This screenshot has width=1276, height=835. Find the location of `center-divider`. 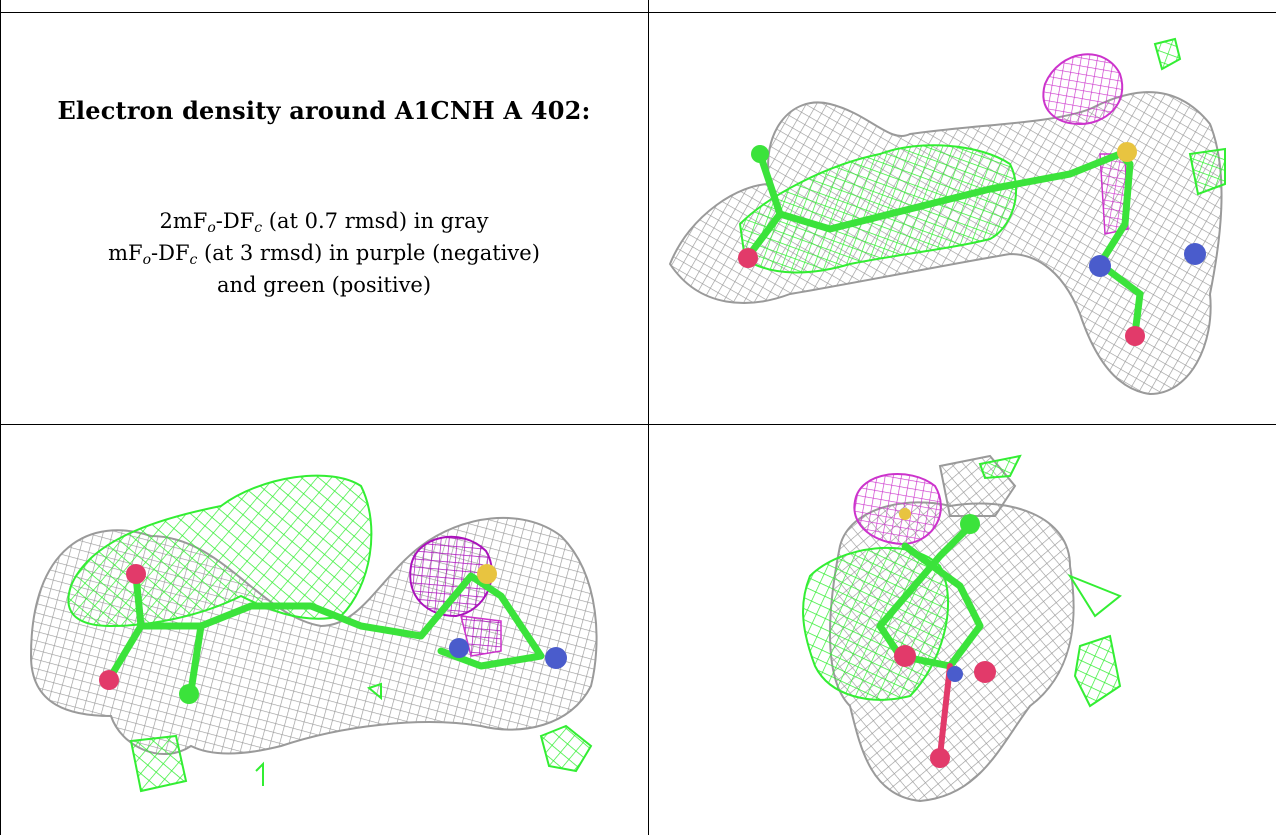

center-divider is located at coordinates (648, 417).